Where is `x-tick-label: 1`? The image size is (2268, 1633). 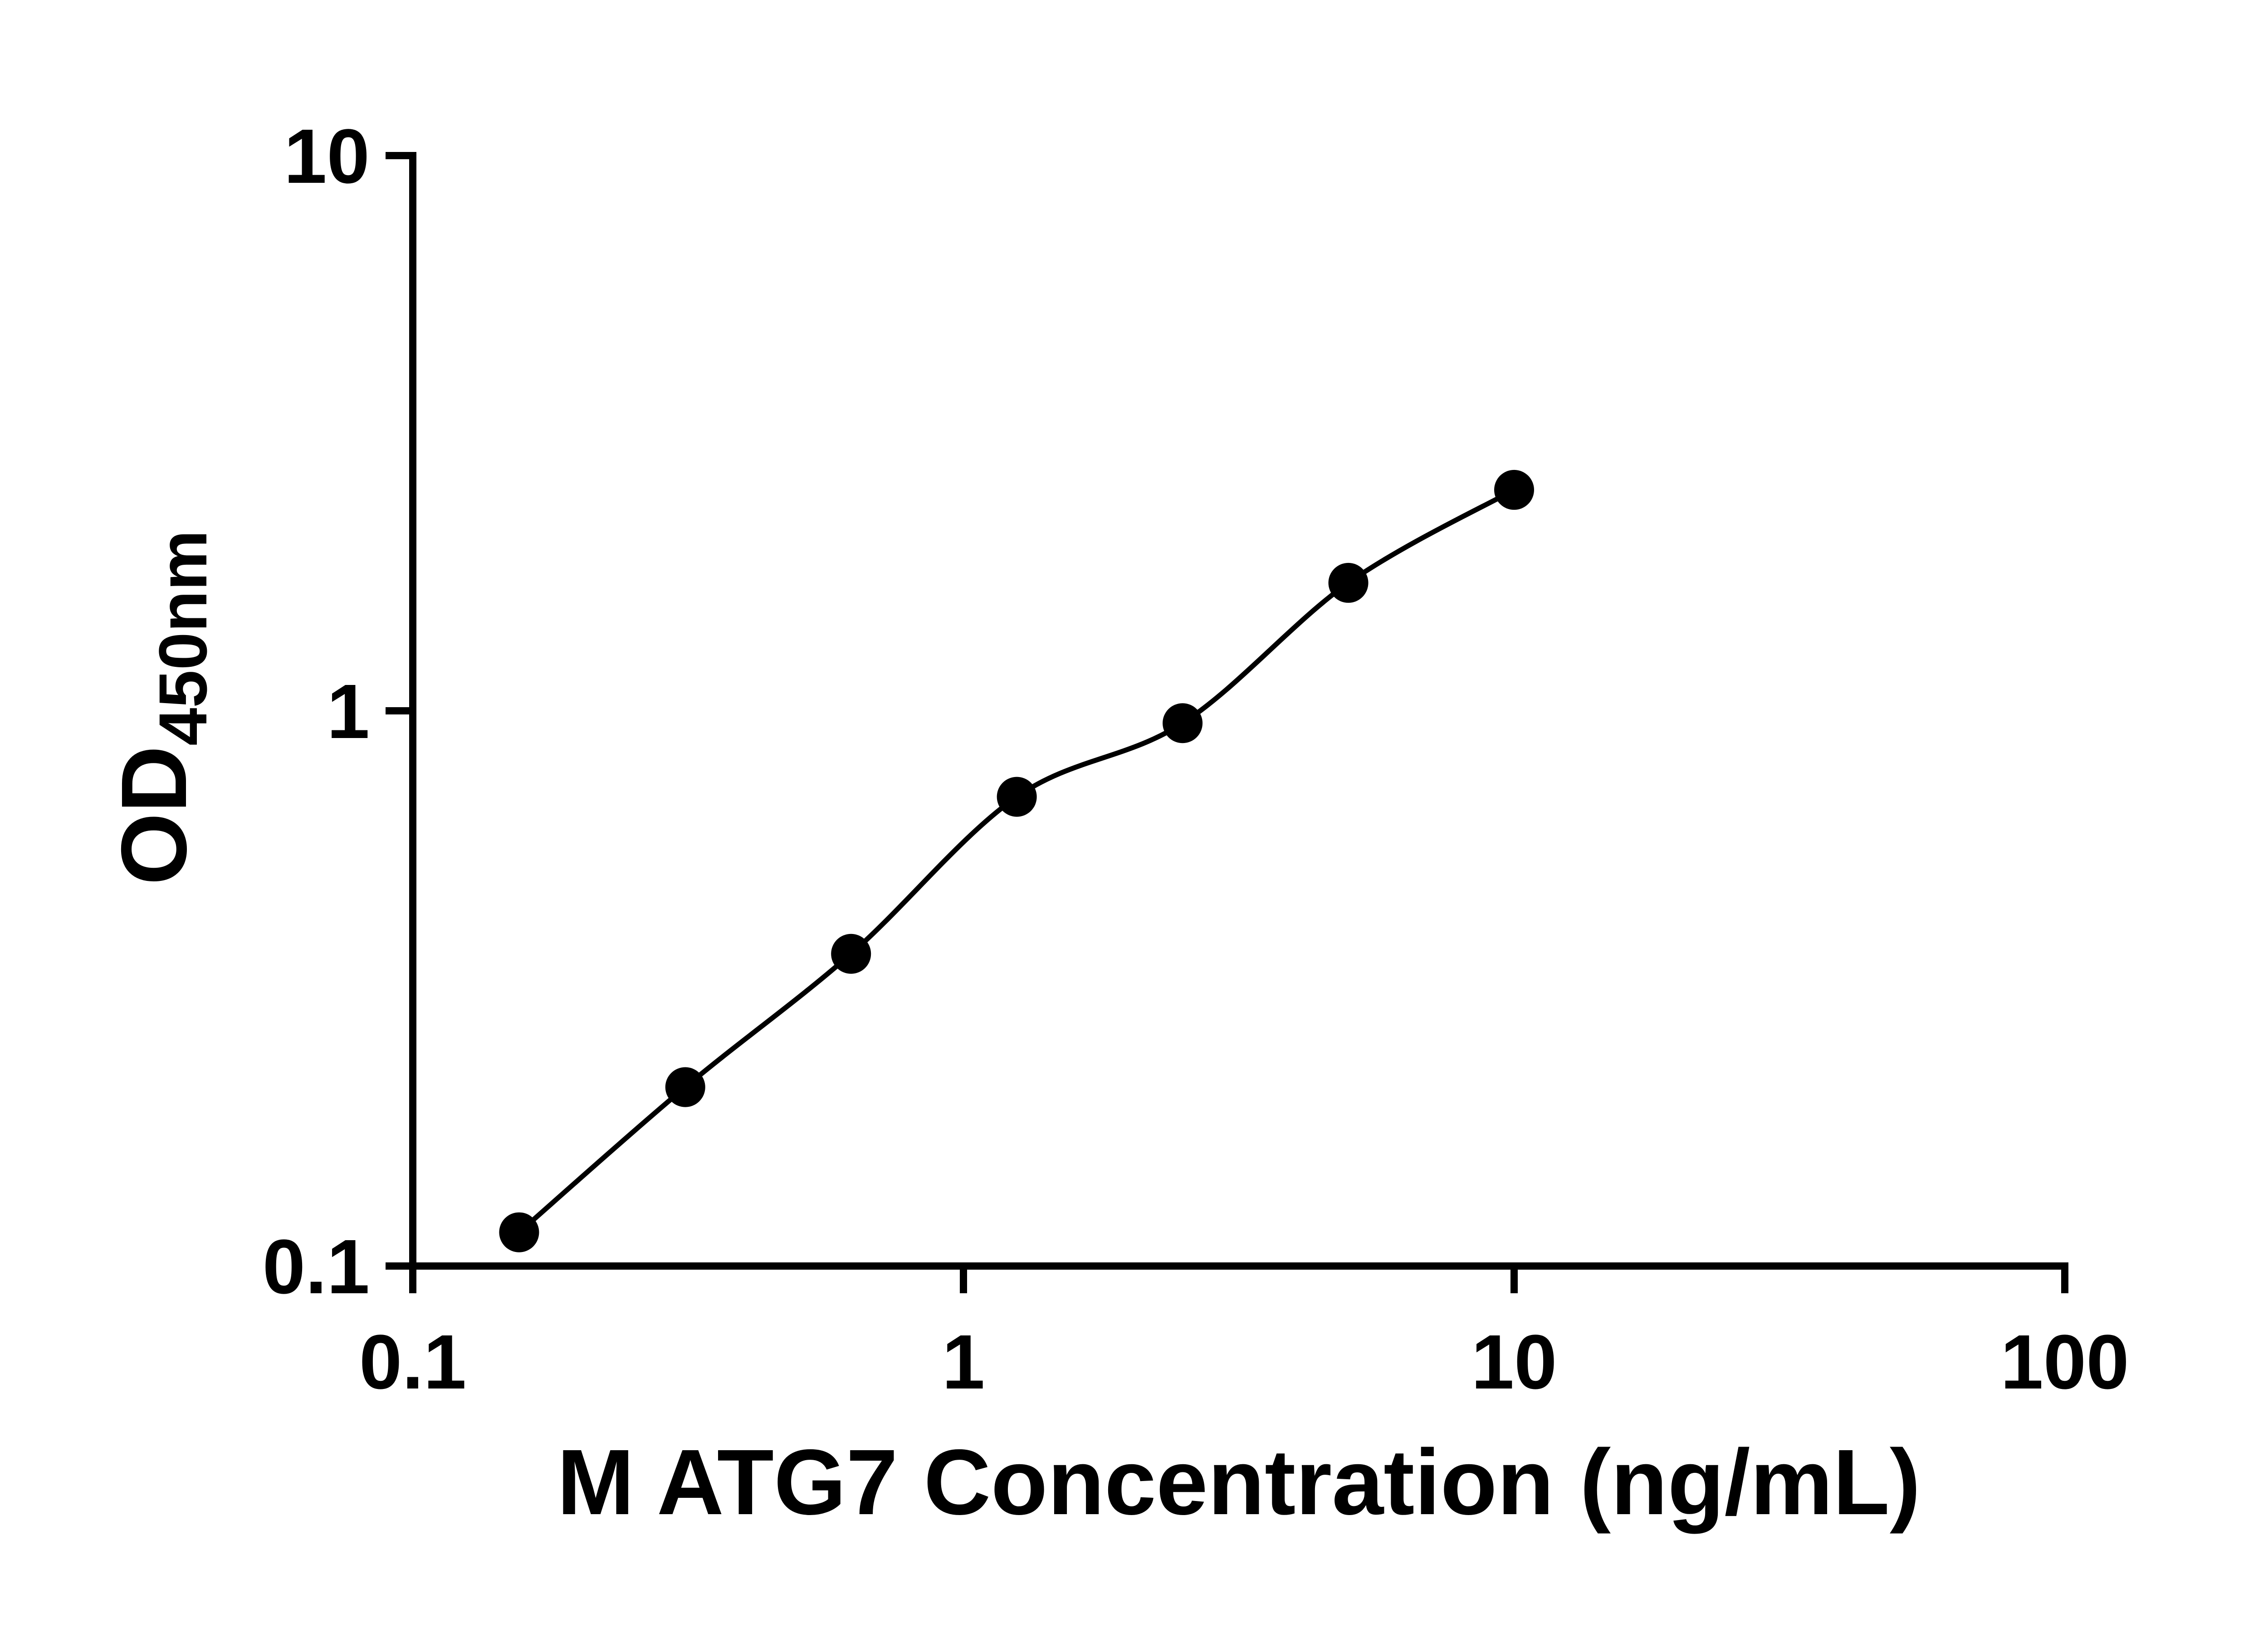 x-tick-label: 1 is located at coordinates (964, 1362).